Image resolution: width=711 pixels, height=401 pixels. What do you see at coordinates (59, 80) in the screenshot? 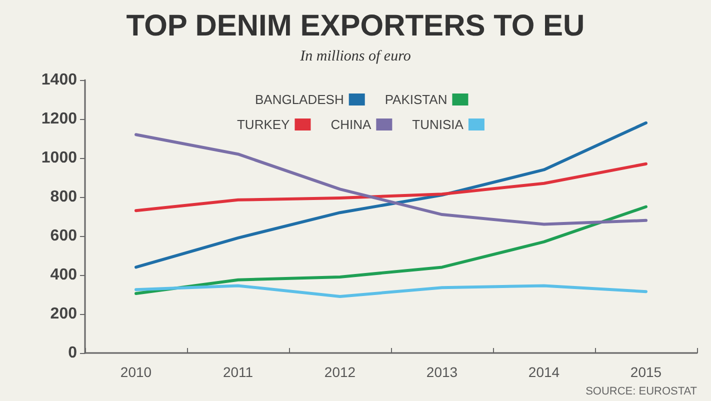
I see `y-tick-label: 1400` at bounding box center [59, 80].